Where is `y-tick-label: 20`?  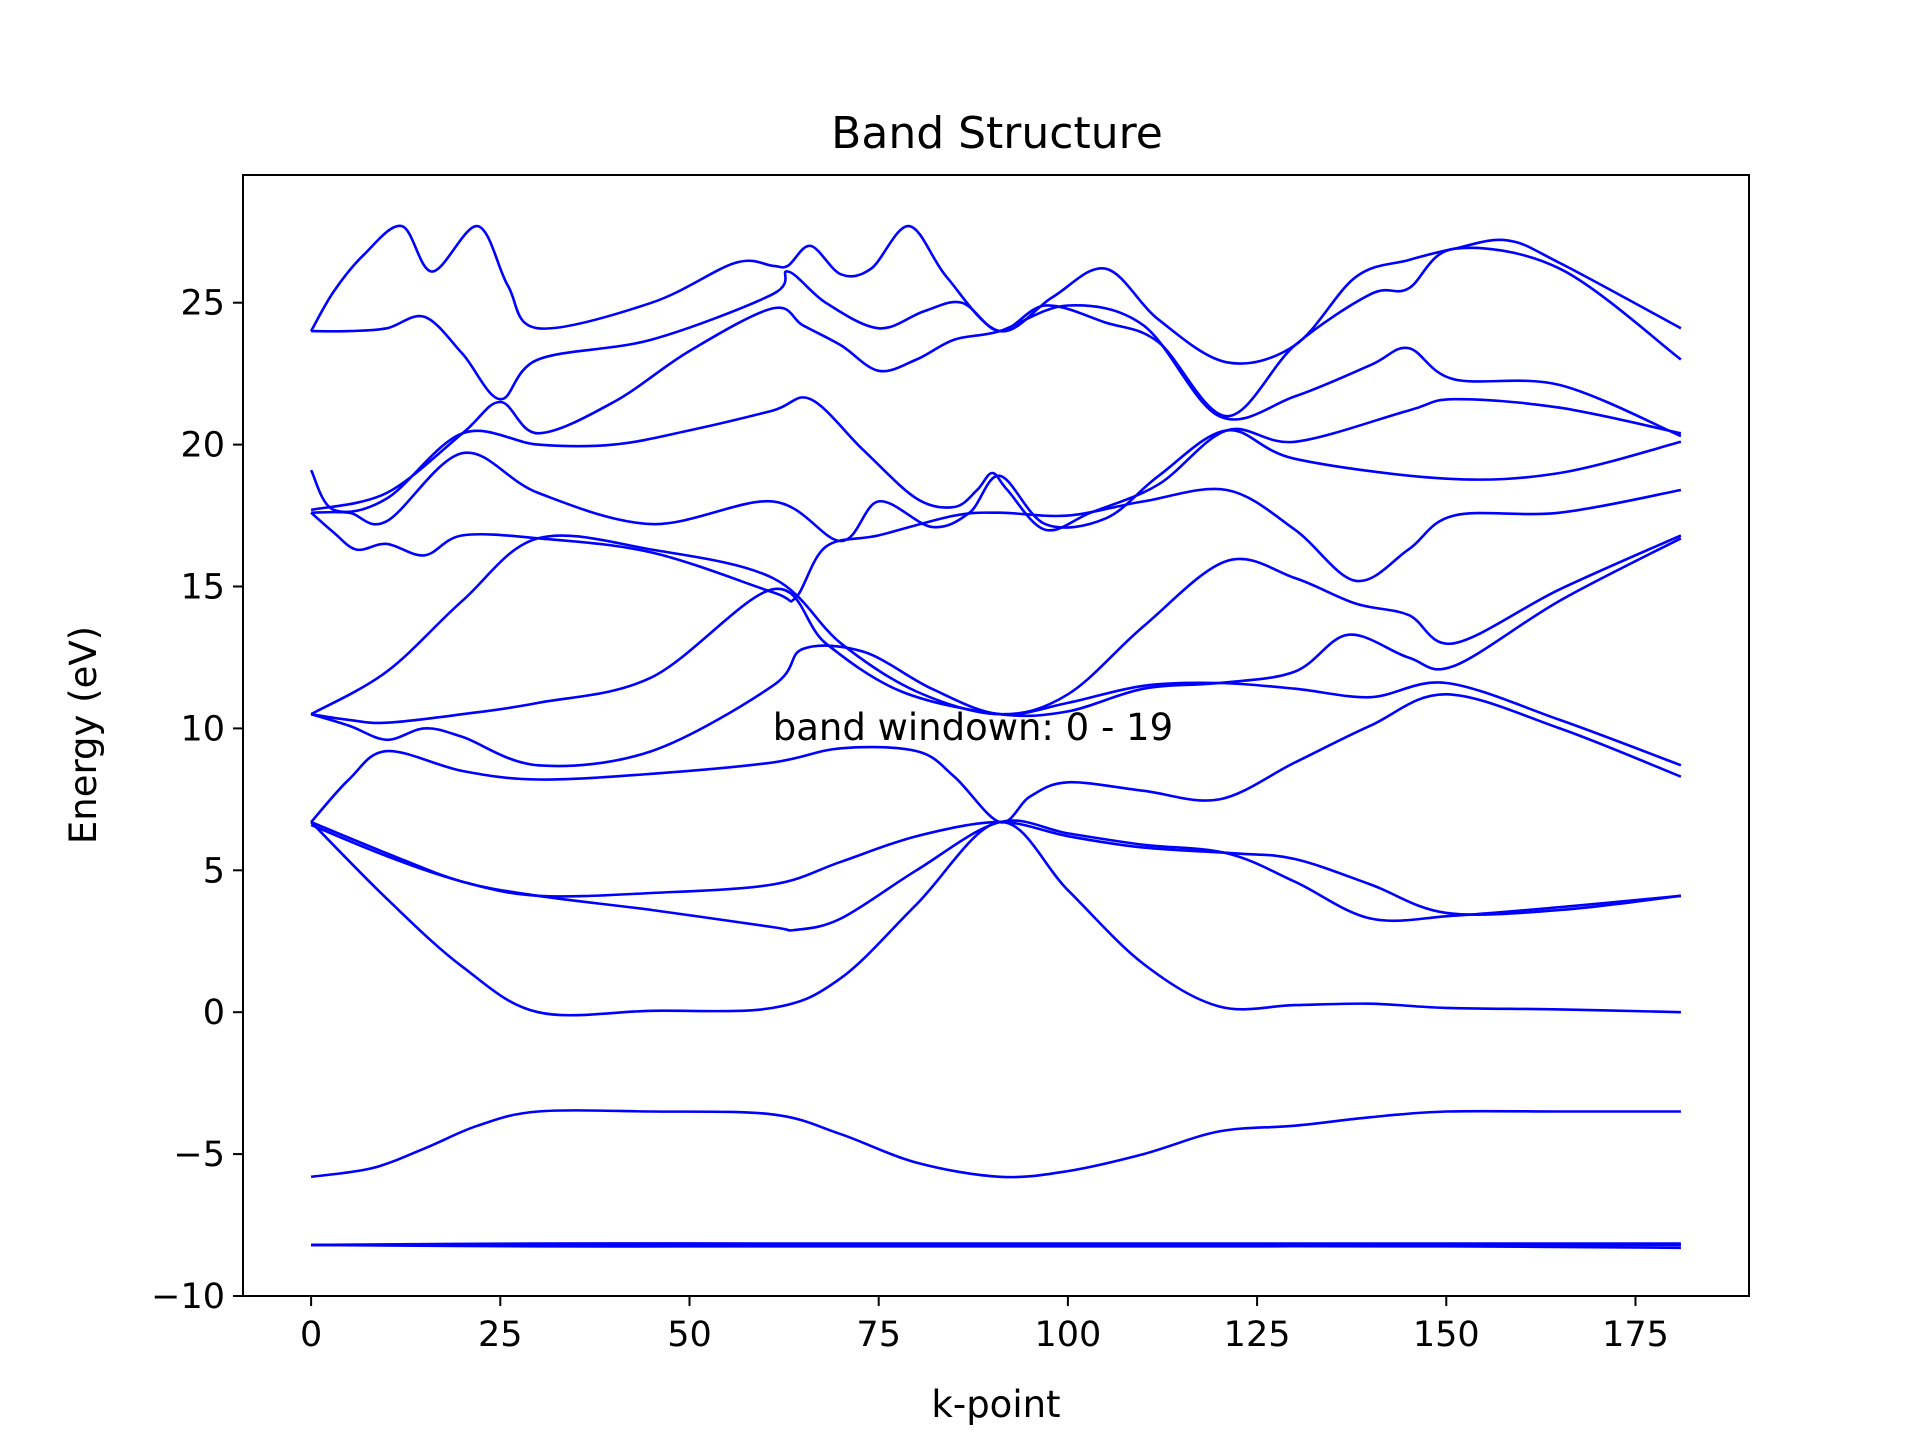 y-tick-label: 20 is located at coordinates (202, 446).